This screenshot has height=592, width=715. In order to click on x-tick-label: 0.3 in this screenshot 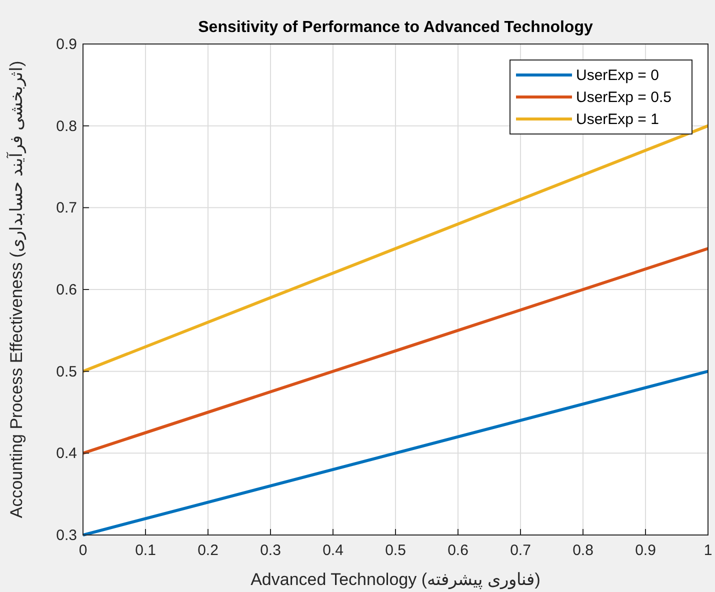, I will do `click(270, 550)`.